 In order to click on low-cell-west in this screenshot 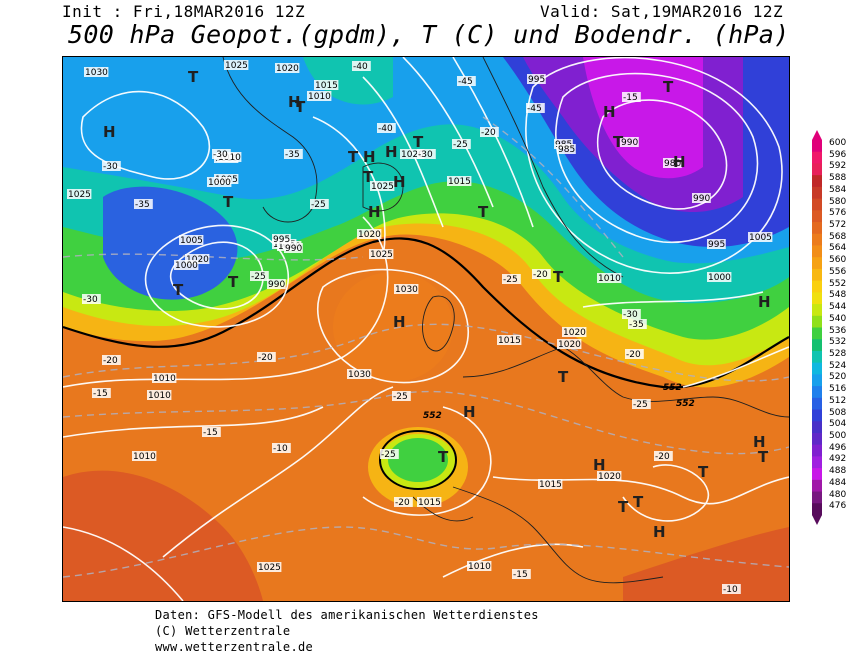, I will do `click(170, 243)`.